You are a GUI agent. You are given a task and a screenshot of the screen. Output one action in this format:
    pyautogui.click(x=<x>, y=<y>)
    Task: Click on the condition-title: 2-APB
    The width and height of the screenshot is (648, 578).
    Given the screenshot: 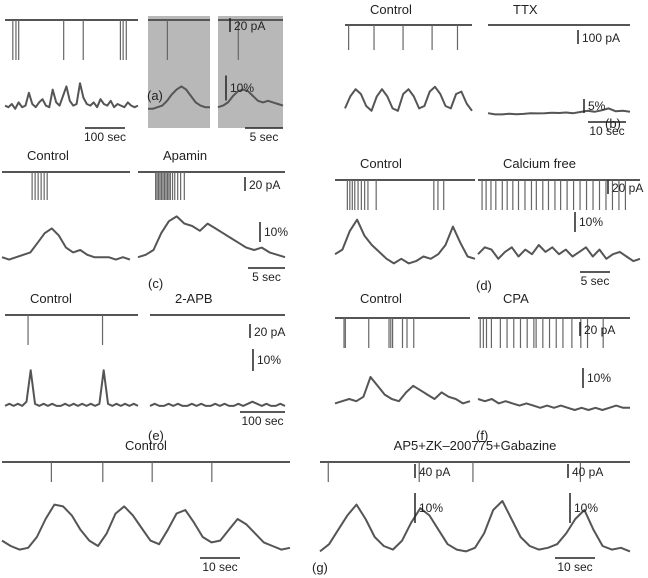 What is the action you would take?
    pyautogui.click(x=194, y=298)
    